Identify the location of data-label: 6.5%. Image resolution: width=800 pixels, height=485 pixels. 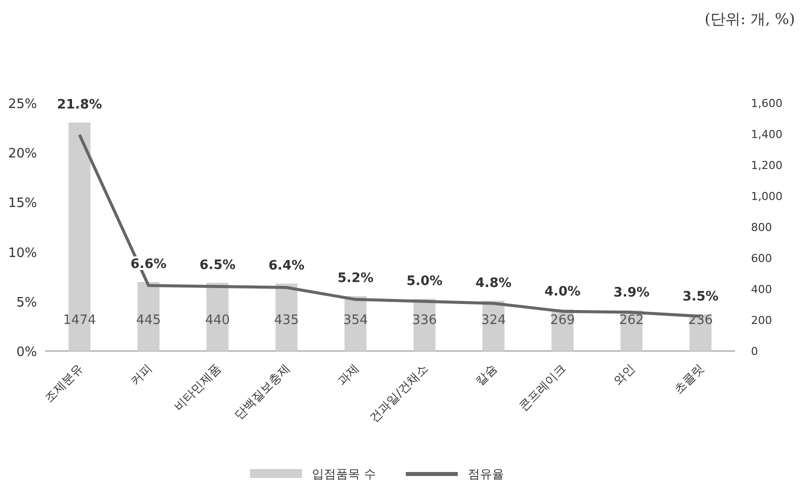
(217, 265).